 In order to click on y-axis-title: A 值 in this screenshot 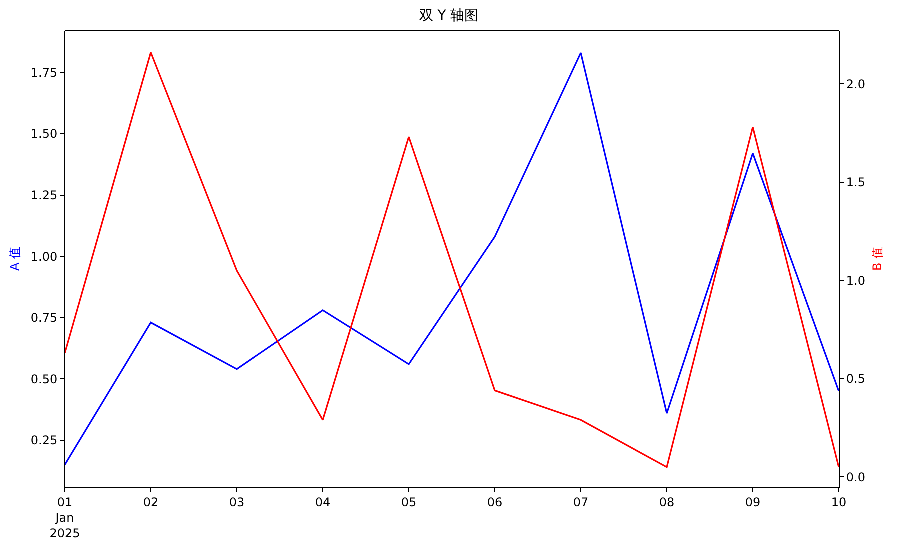, I will do `click(15, 259)`.